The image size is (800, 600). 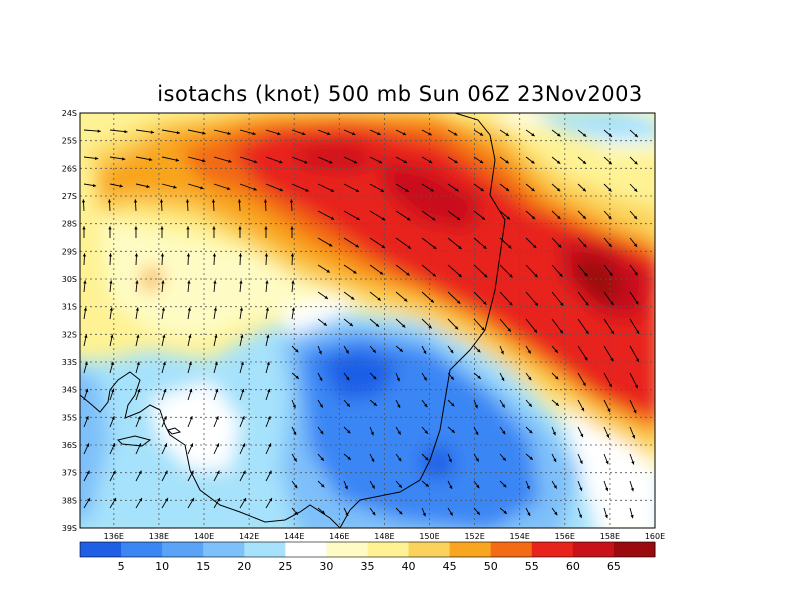 I want to click on lat-label: 33S, so click(x=69, y=362).